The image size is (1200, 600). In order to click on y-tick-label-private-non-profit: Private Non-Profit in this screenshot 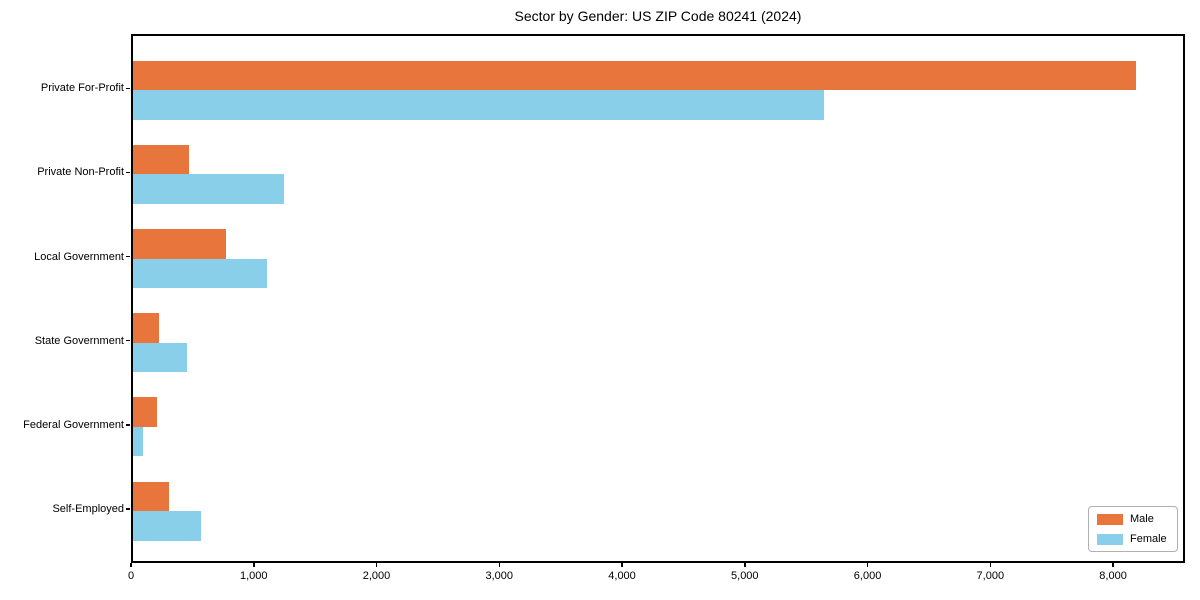, I will do `click(80, 172)`.